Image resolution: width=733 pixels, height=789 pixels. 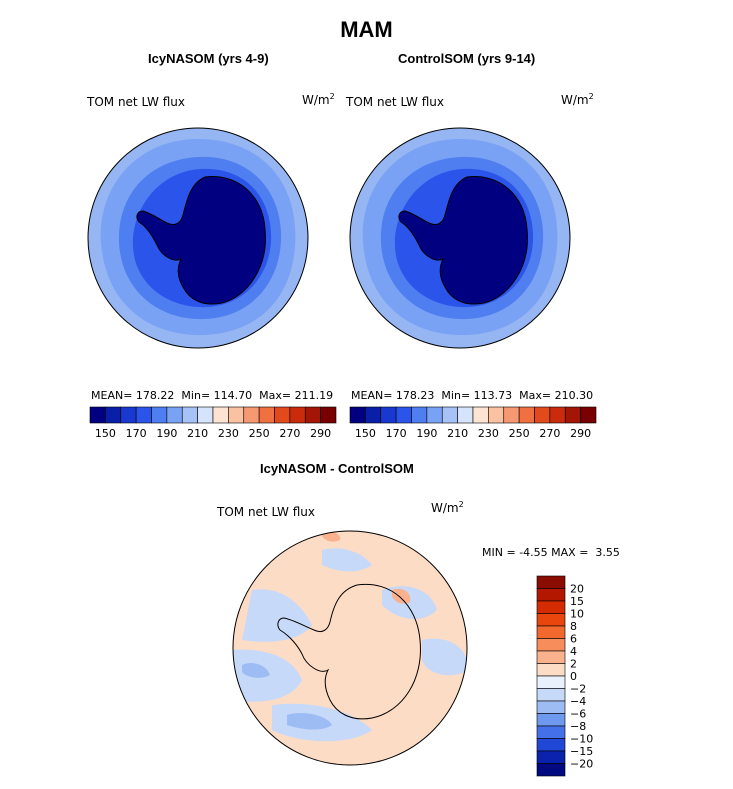 What do you see at coordinates (578, 726) in the screenshot?
I see `colorbar-tick-label: −8` at bounding box center [578, 726].